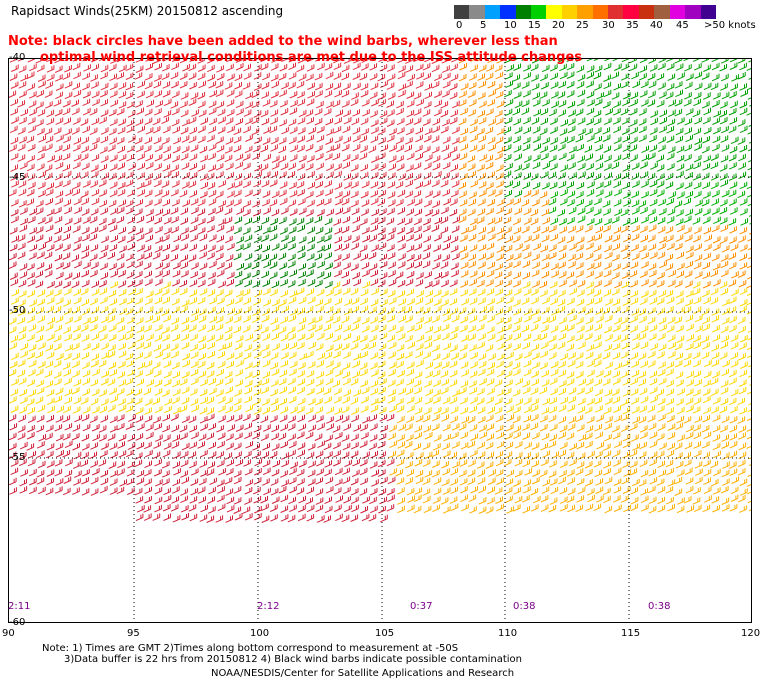 Image resolution: width=760 pixels, height=688 pixels. What do you see at coordinates (682, 25) in the screenshot?
I see `colorbar-label: 45` at bounding box center [682, 25].